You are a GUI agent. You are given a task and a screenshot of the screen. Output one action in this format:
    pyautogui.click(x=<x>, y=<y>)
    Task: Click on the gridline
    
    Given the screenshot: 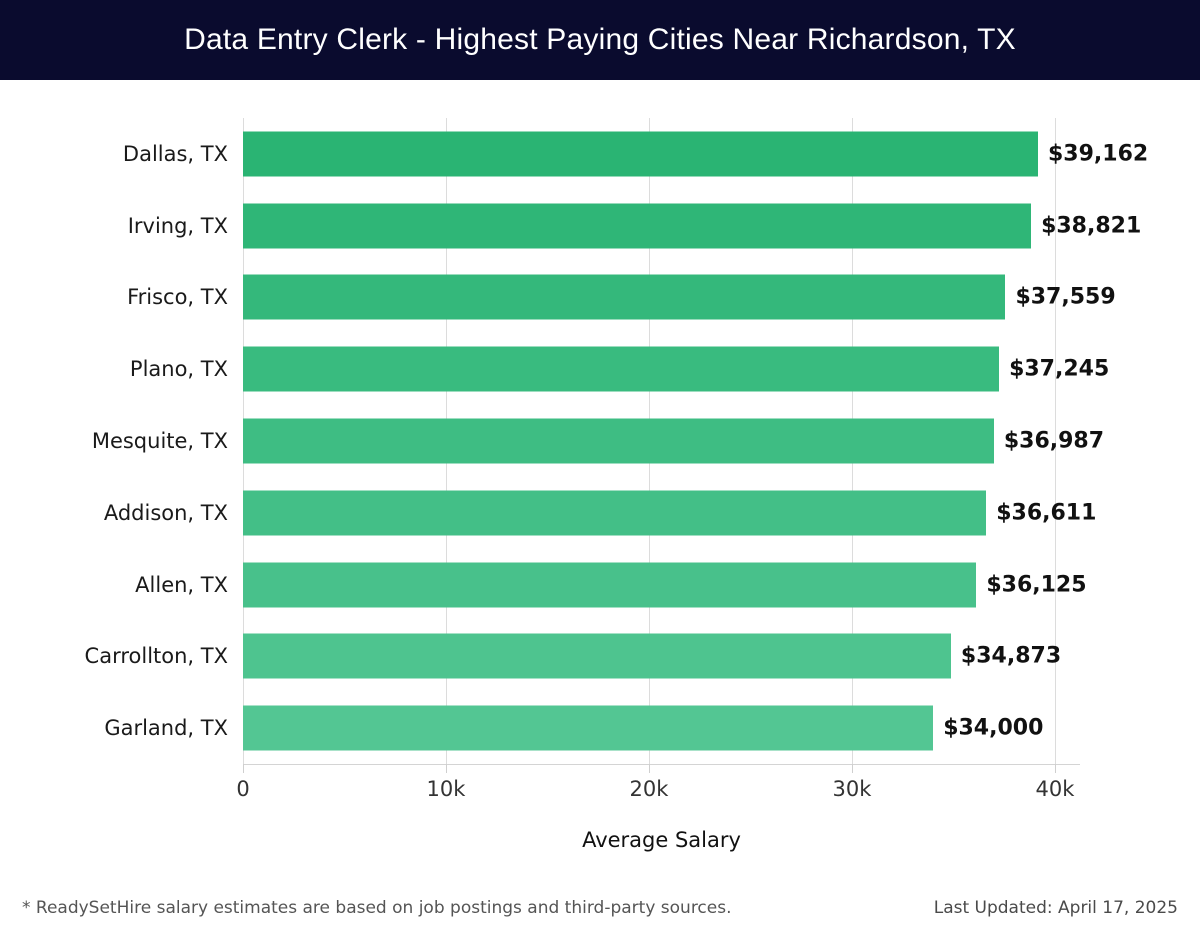 What is the action you would take?
    pyautogui.click(x=1055, y=441)
    